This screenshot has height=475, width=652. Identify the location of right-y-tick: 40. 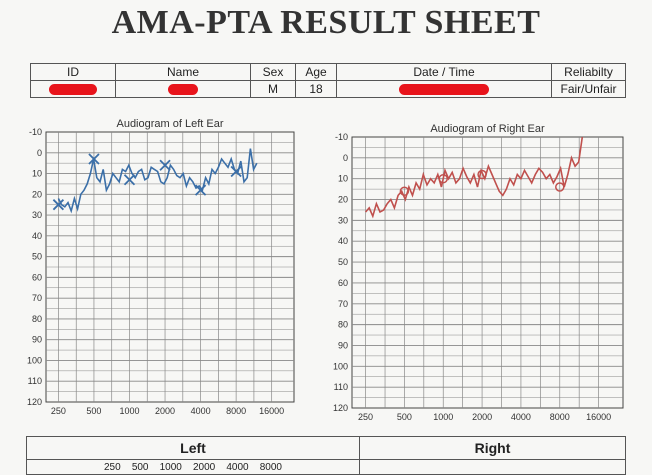
(343, 241).